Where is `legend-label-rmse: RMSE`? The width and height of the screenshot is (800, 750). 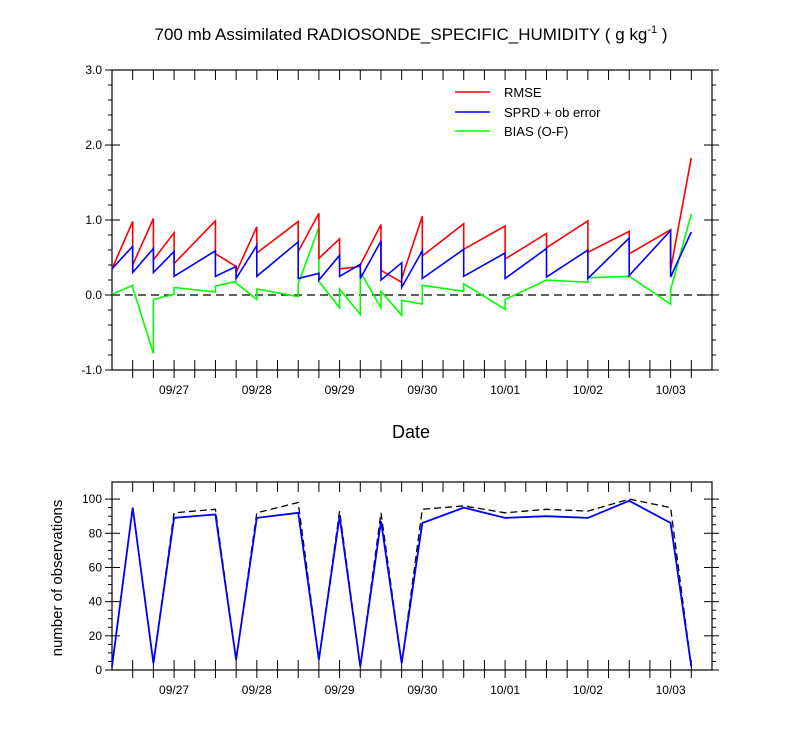 legend-label-rmse: RMSE is located at coordinates (523, 92).